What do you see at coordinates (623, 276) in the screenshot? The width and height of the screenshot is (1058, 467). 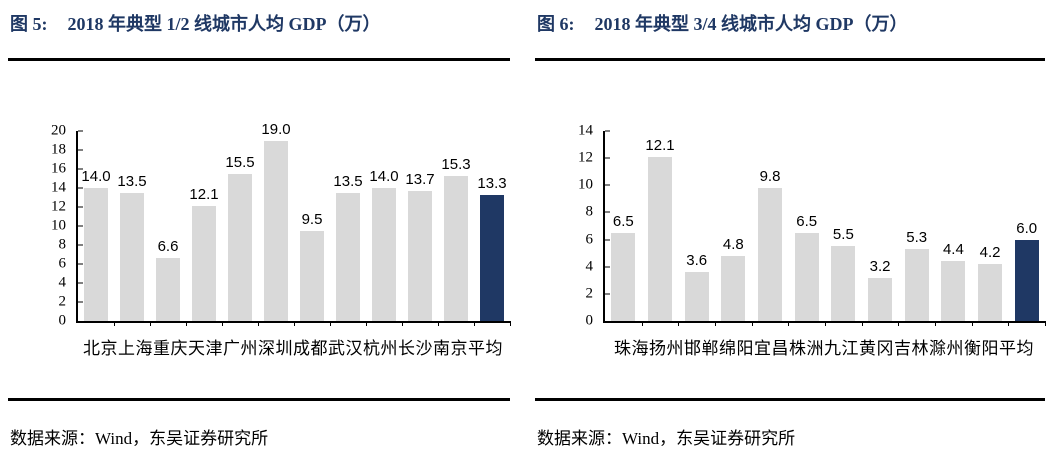 I see `bar-珠海` at bounding box center [623, 276].